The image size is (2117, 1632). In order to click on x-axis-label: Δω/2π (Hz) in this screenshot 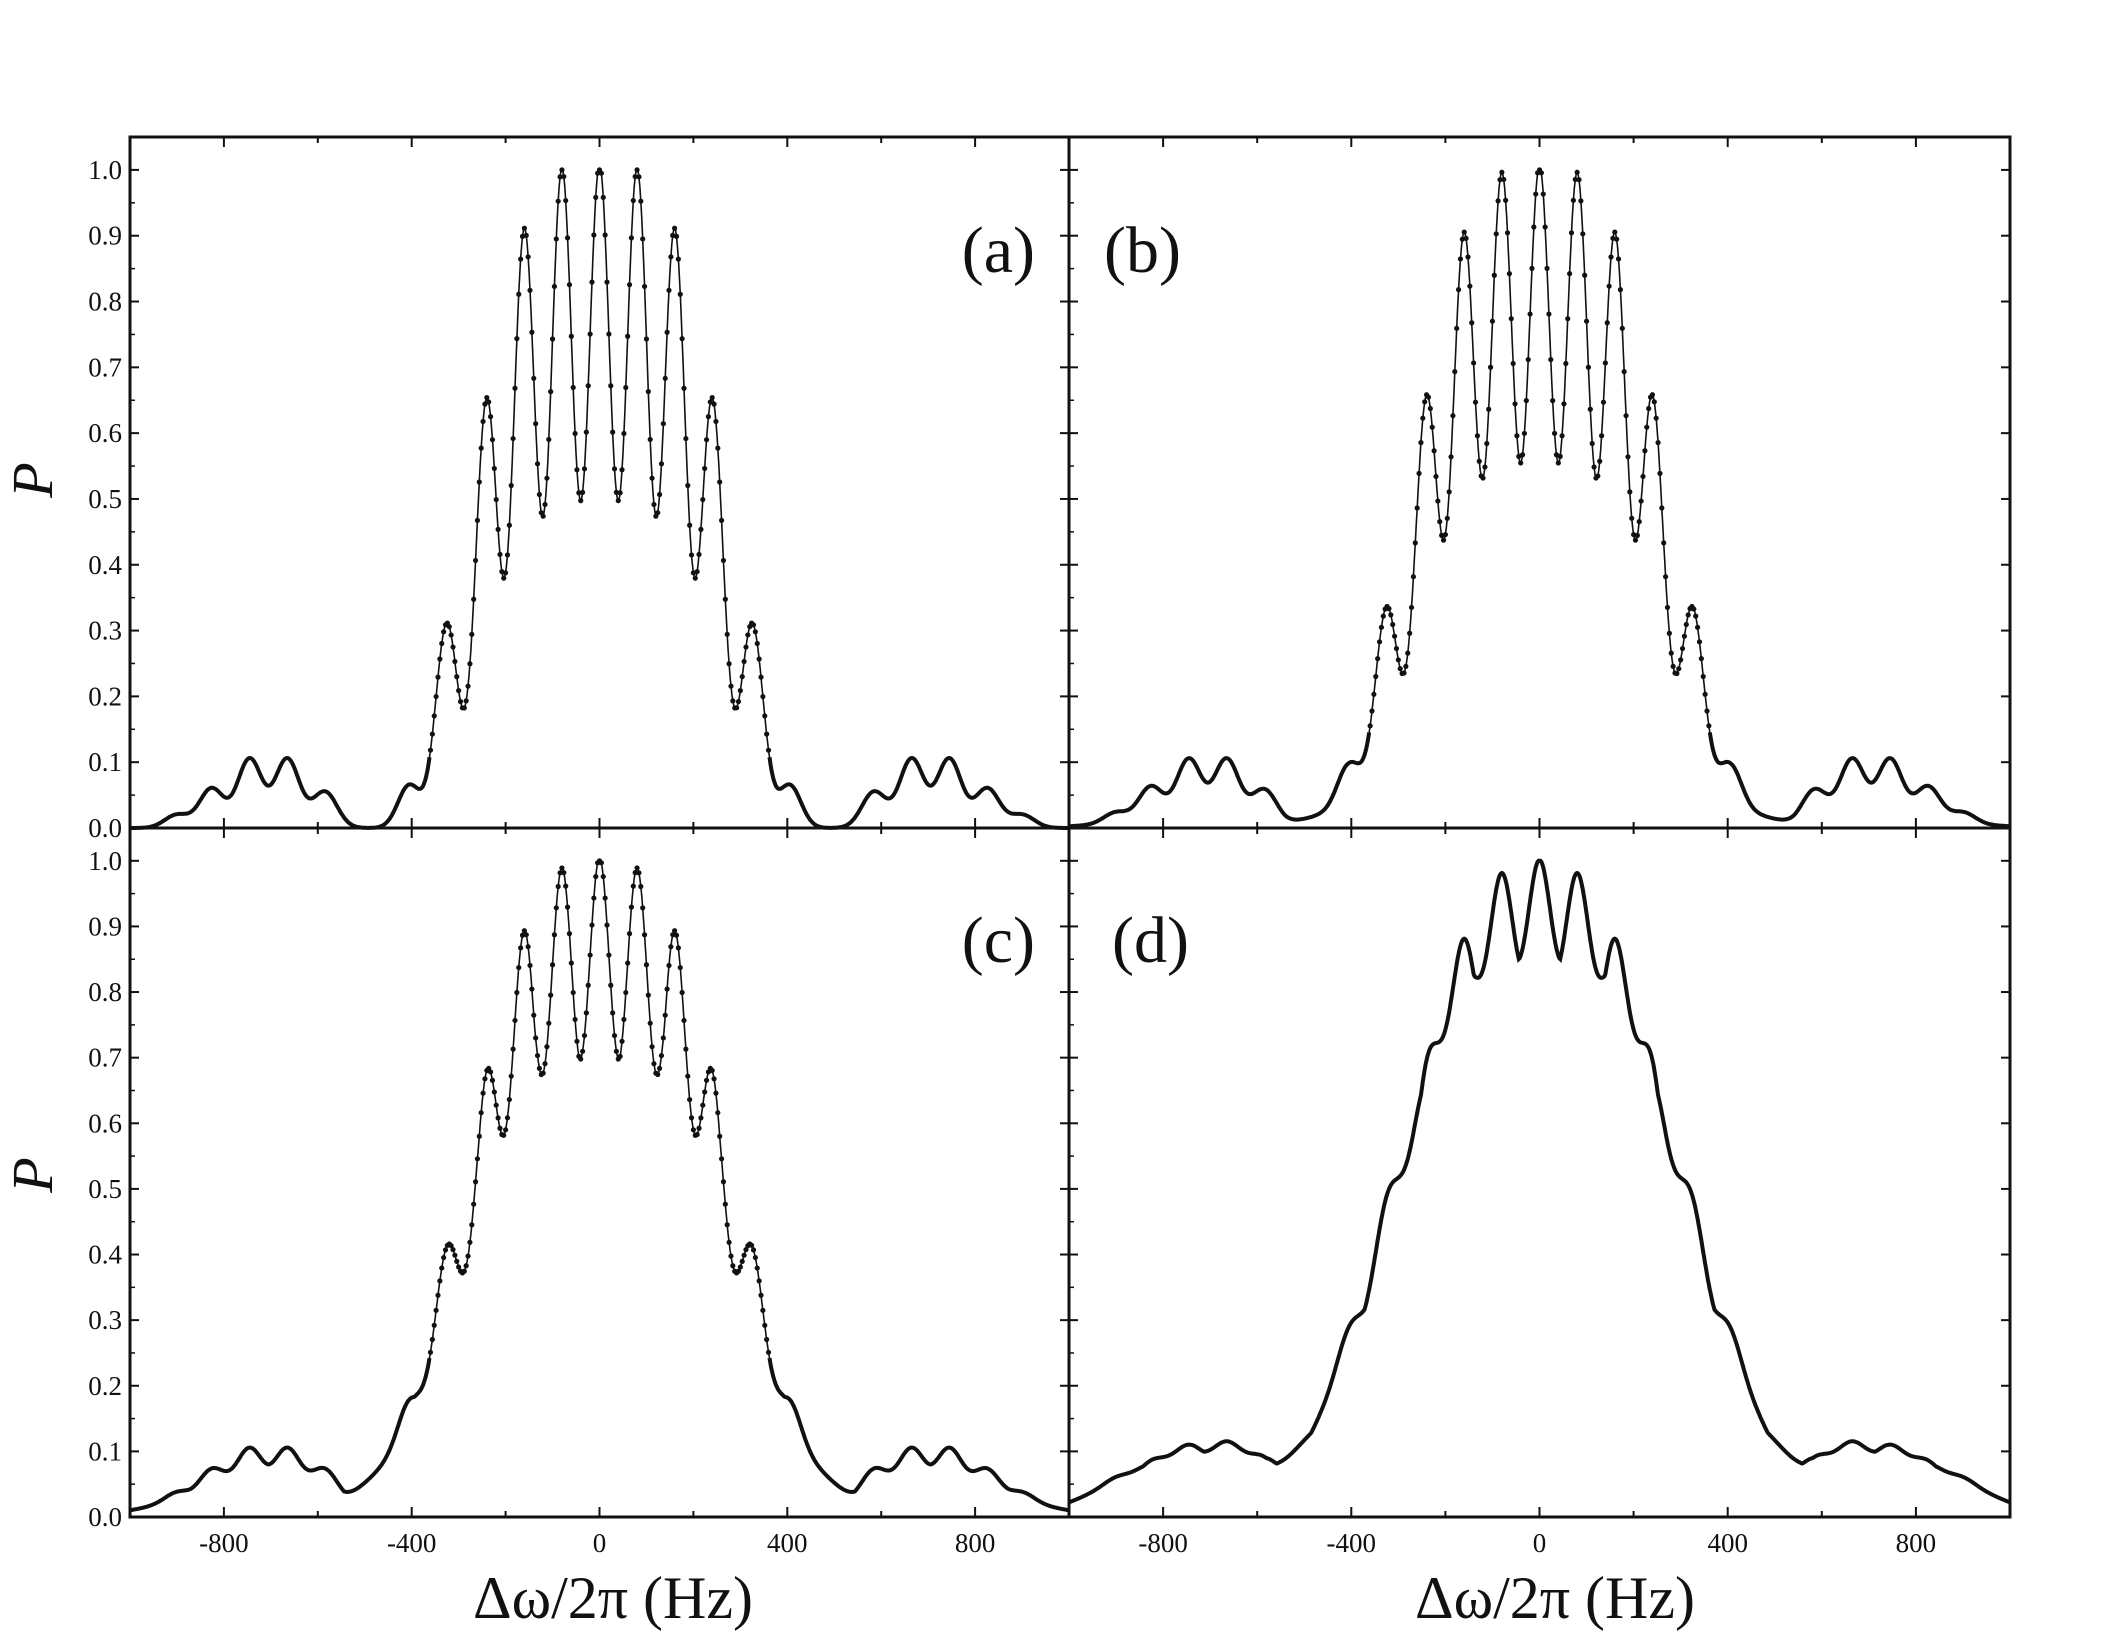, I will do `click(1555, 1598)`.